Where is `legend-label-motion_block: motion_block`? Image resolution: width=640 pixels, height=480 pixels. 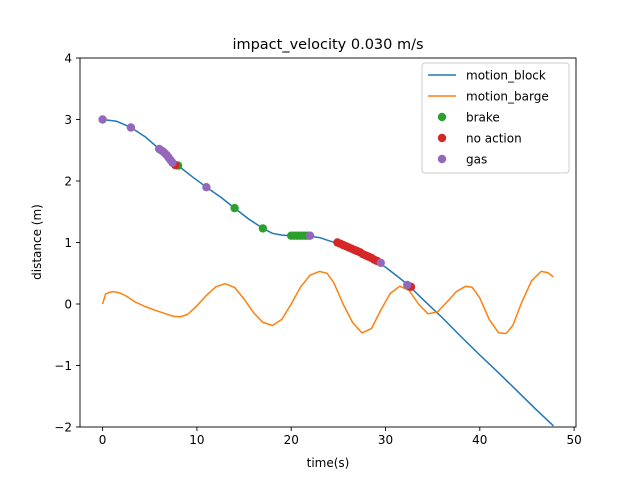 legend-label-motion_block: motion_block is located at coordinates (506, 76).